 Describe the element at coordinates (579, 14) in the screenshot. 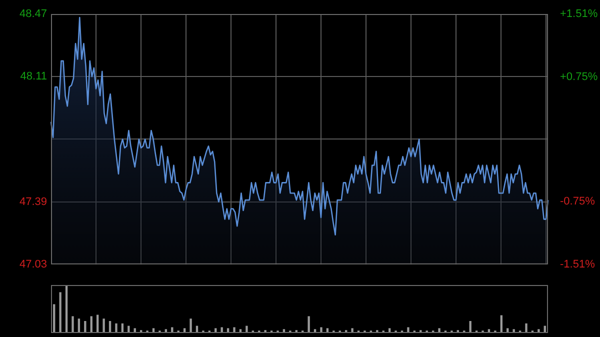

I see `y2-tick-label: +1.51%` at that location.